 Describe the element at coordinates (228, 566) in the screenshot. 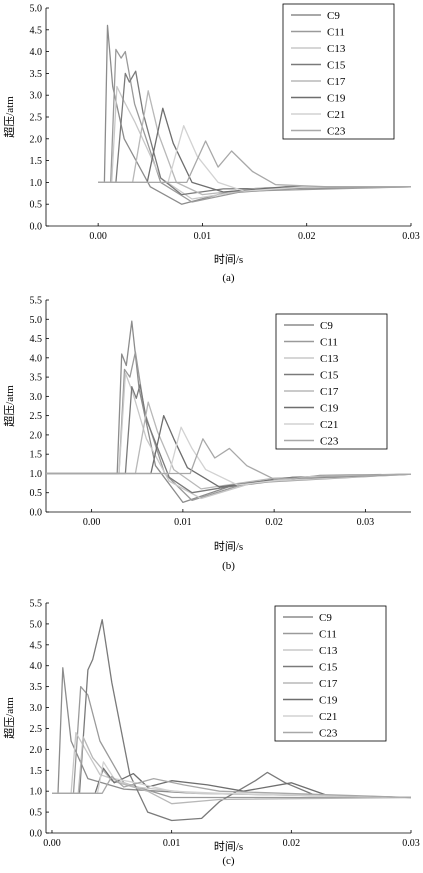

I see `panel-label: (b)` at that location.